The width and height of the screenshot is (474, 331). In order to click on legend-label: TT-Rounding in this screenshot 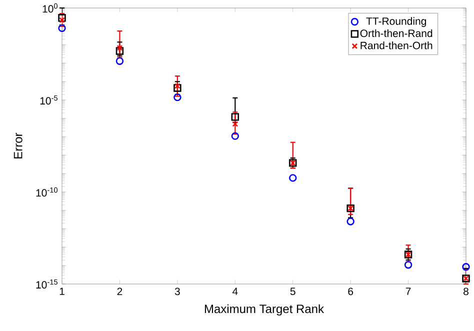, I will do `click(396, 22)`.